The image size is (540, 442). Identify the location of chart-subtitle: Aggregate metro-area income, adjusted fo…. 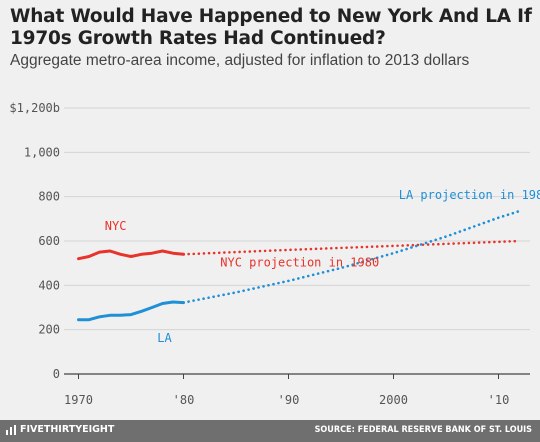
(240, 60).